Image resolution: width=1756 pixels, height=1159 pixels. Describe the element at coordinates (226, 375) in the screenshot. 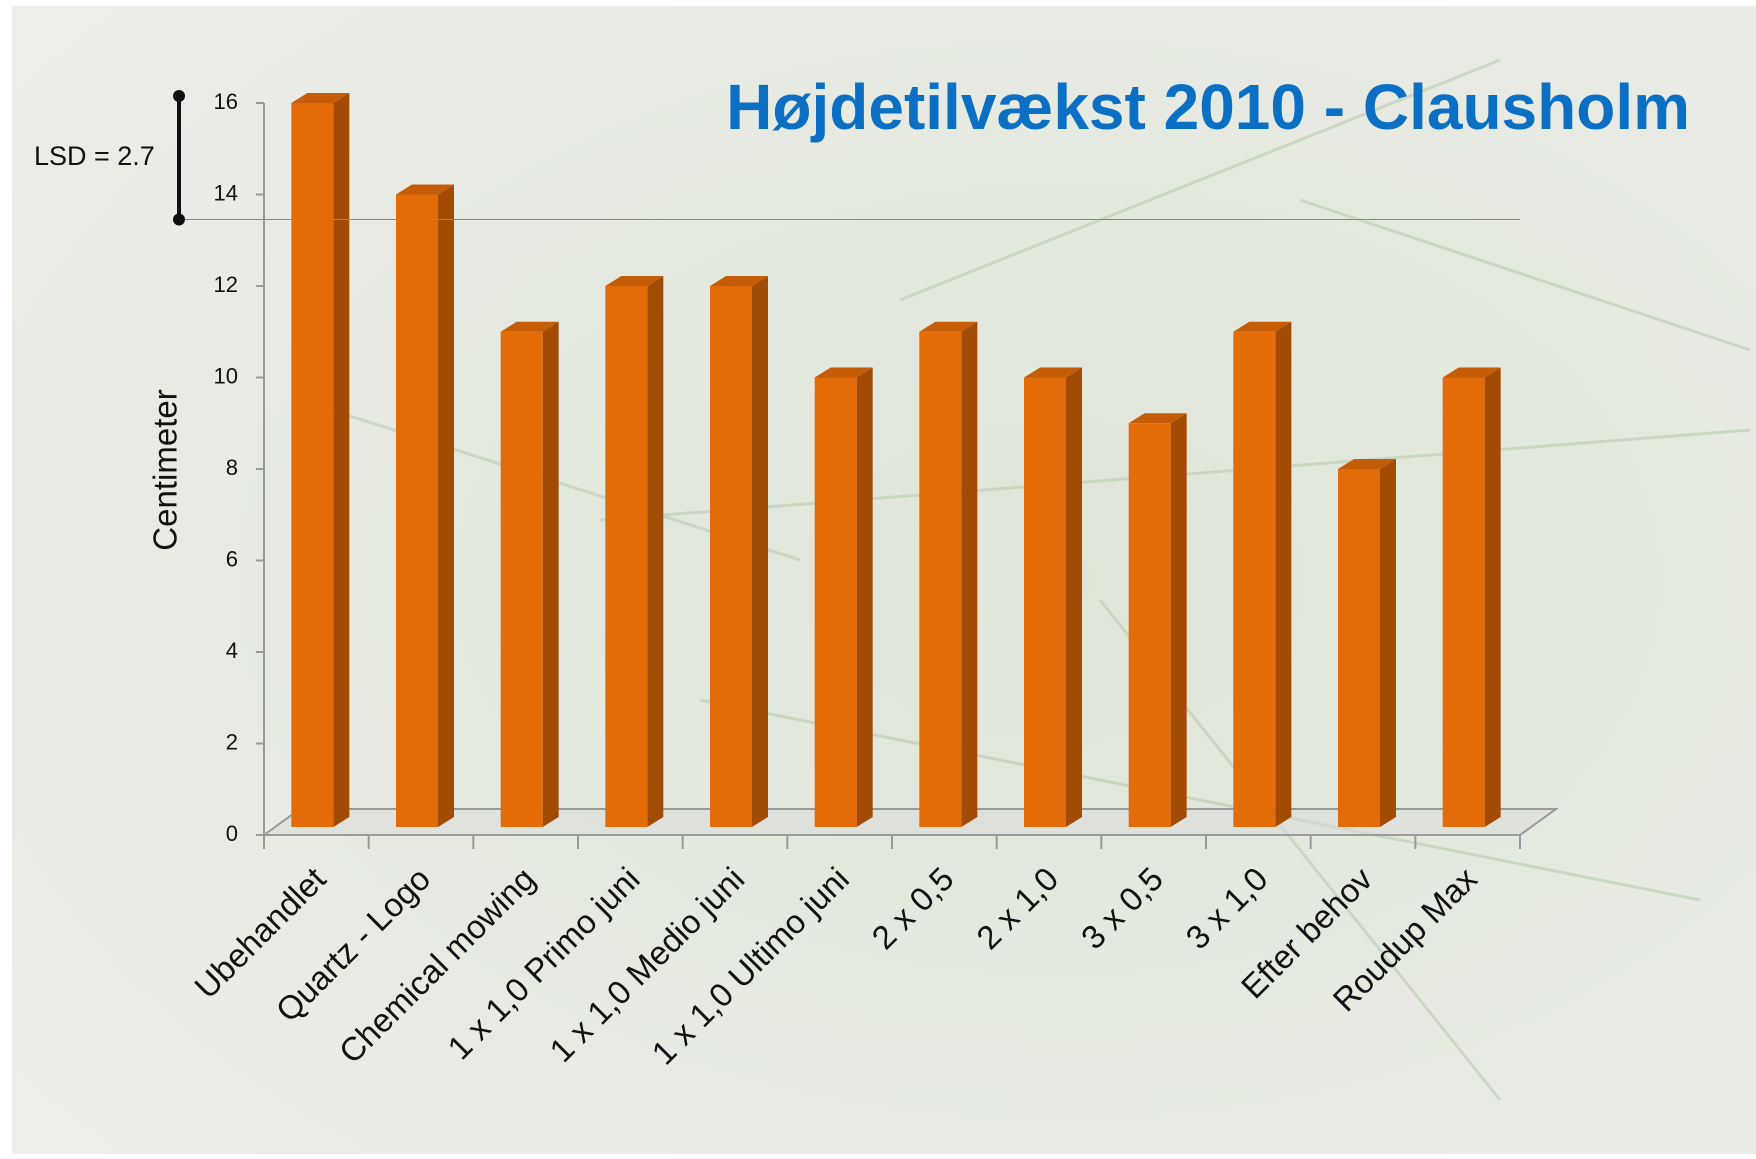

I see `y-tick-label: 10` at that location.